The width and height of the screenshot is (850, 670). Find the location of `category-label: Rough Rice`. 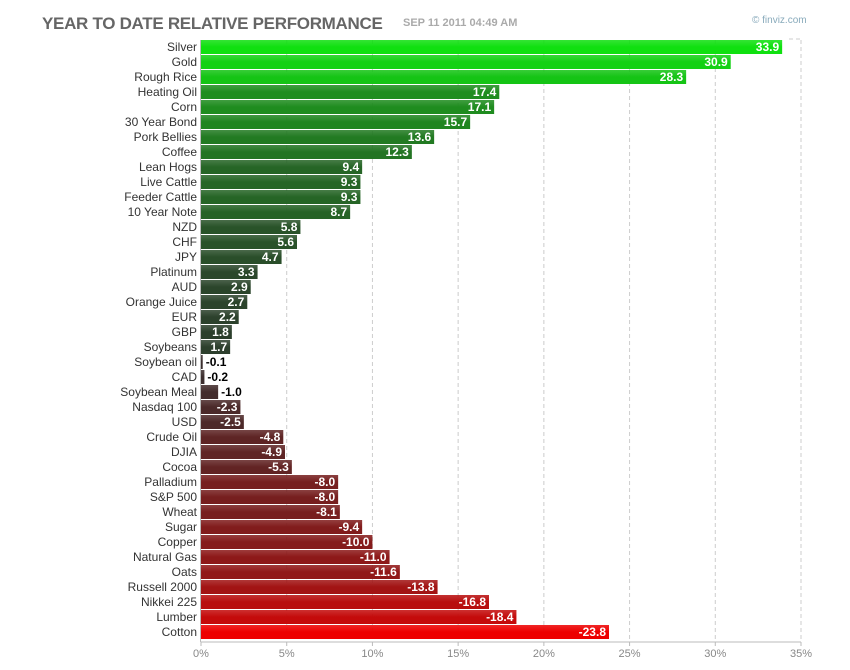

category-label: Rough Rice is located at coordinates (165, 77).